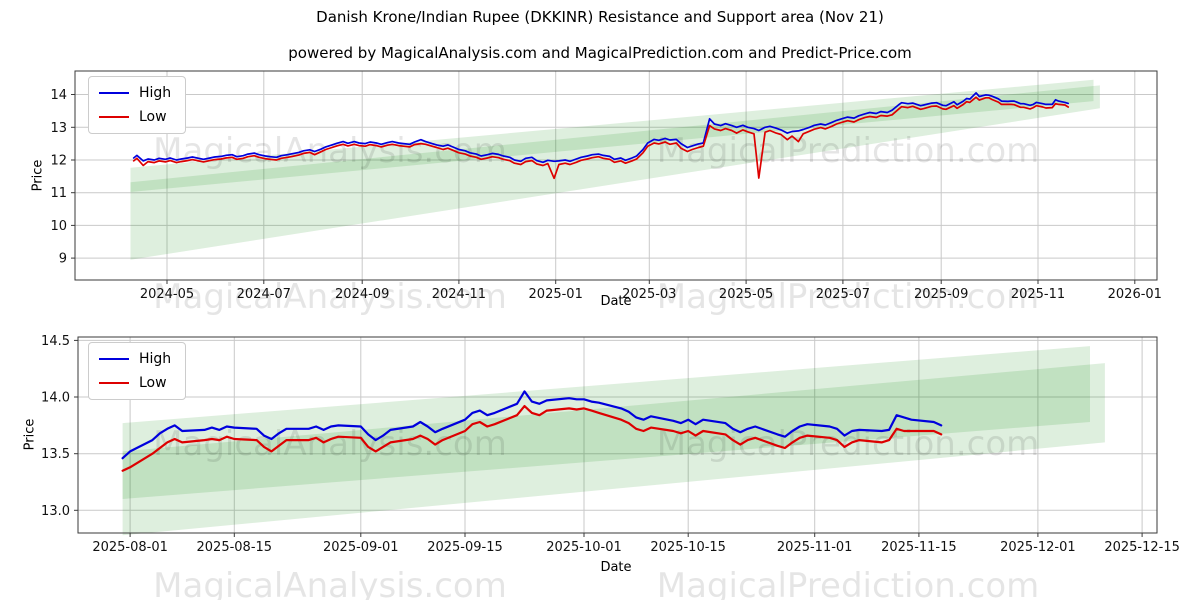 The height and width of the screenshot is (600, 1200). I want to click on x-tick-label: 2025-11, so click(1038, 294).